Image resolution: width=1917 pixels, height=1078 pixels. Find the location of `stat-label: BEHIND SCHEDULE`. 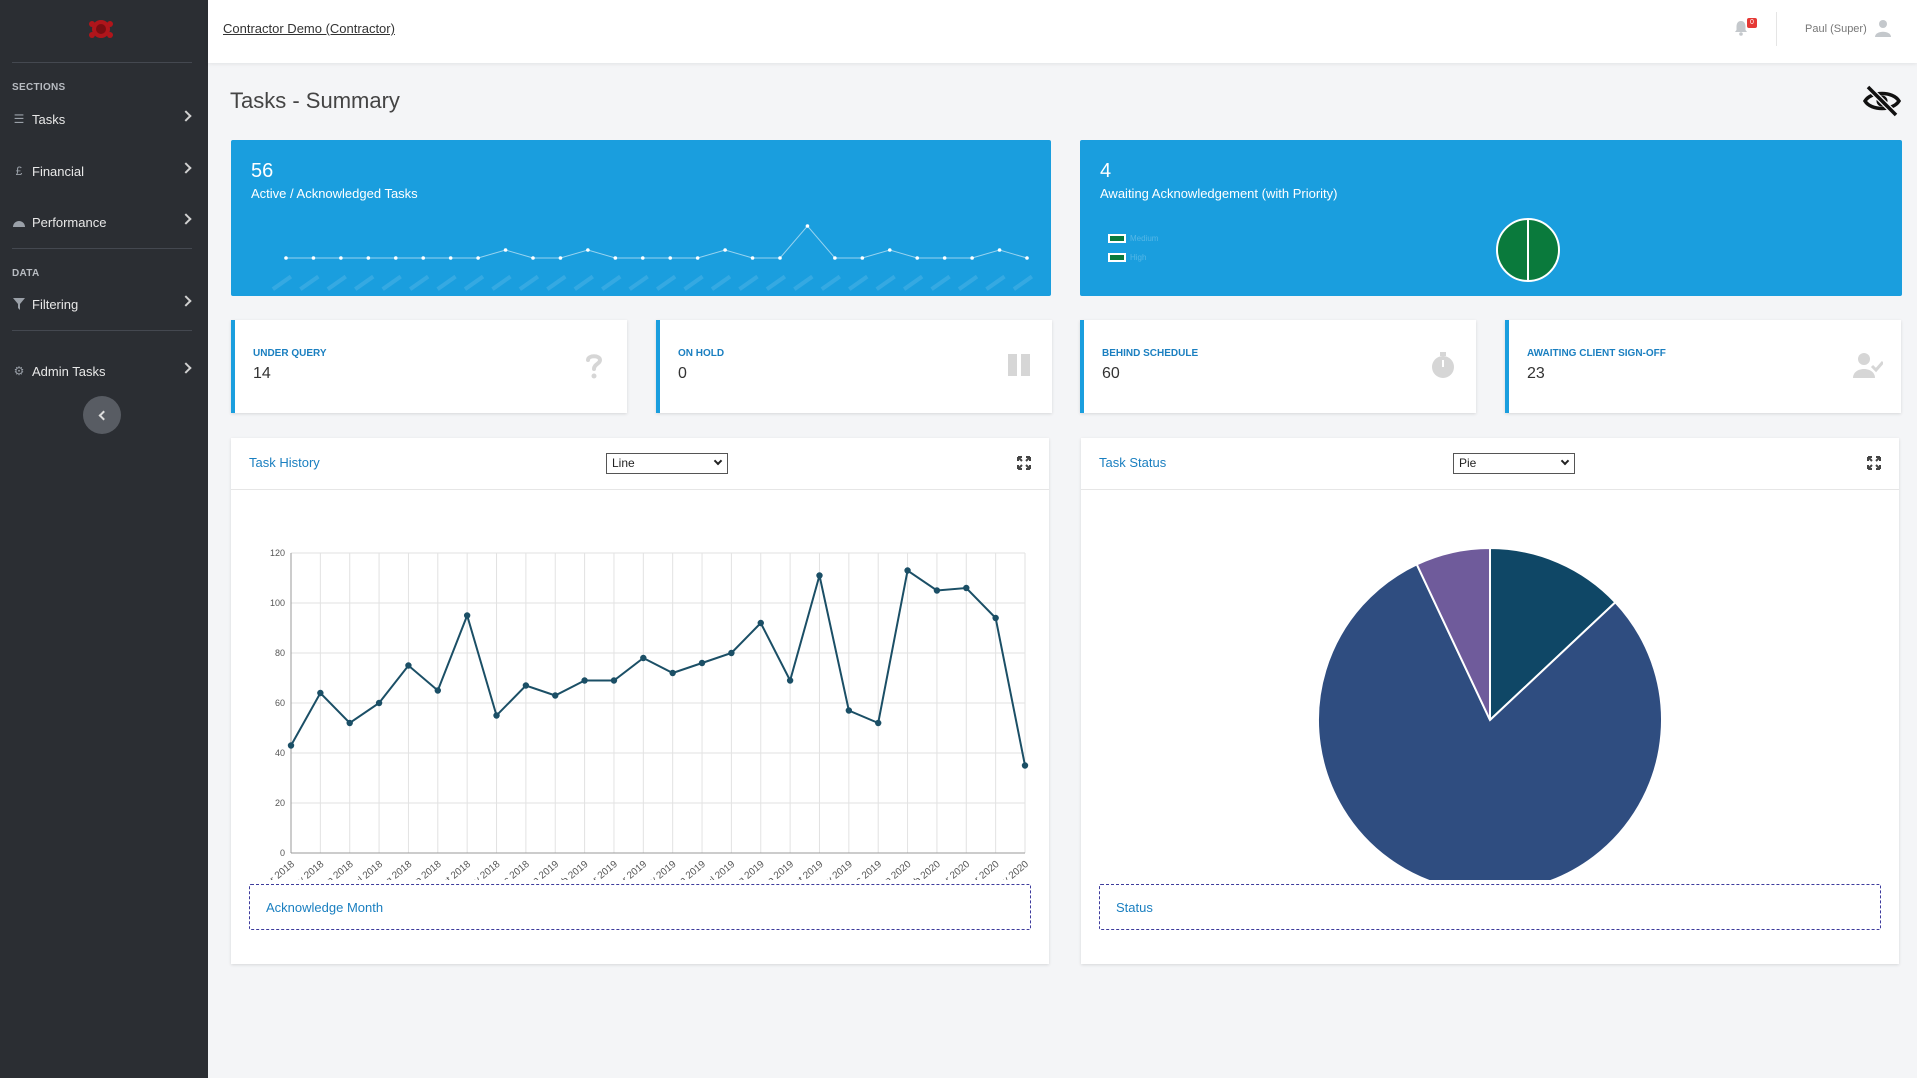

stat-label: BEHIND SCHEDULE is located at coordinates (1150, 353).